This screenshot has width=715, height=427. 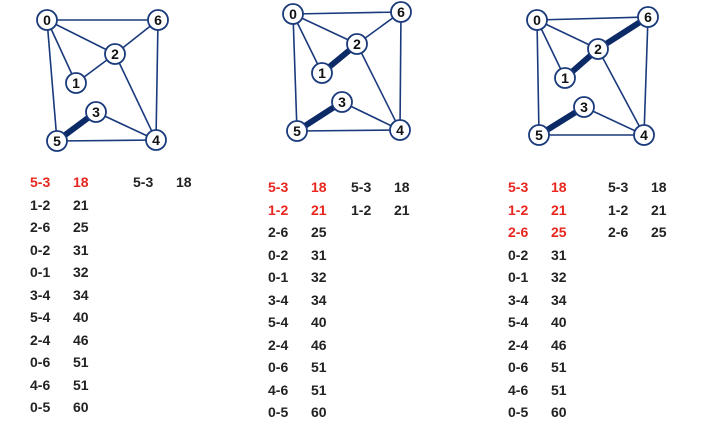 I want to click on edge-weight: 51, so click(x=81, y=362).